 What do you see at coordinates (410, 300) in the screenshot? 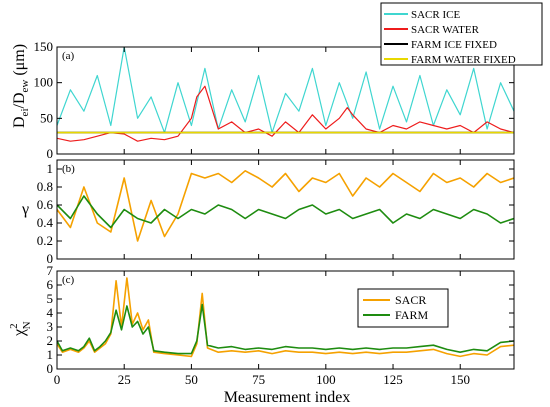
I see `legend-label-sacr: SACR` at bounding box center [410, 300].